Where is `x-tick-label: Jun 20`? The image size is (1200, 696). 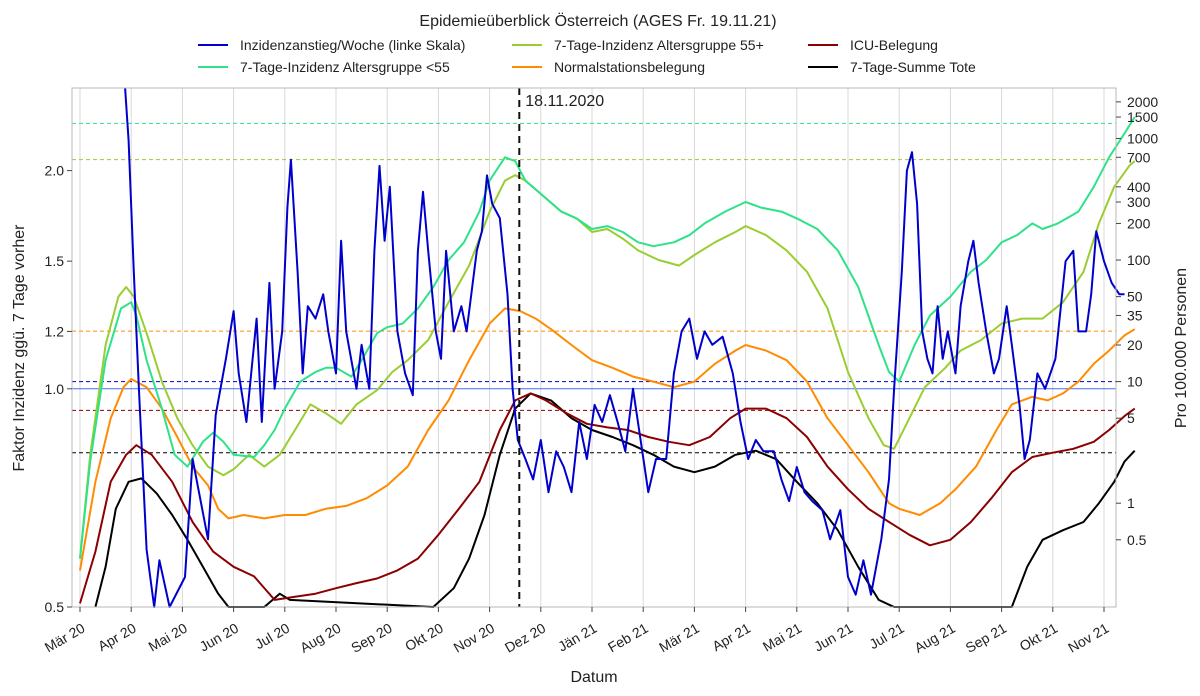 x-tick-label: Jun 20 is located at coordinates (219, 637).